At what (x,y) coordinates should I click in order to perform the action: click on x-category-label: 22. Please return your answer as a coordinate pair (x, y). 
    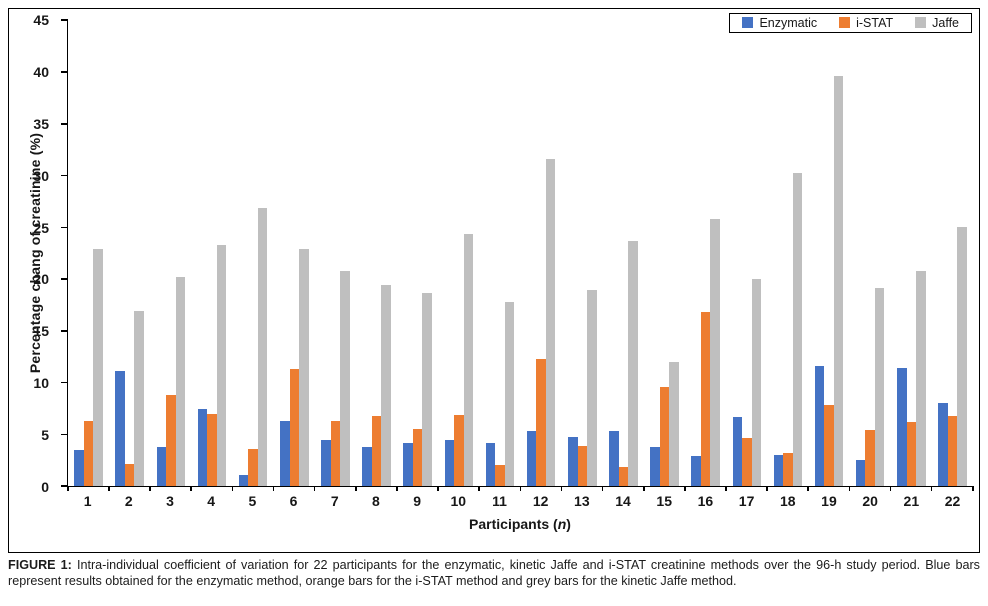
    Looking at the image, I should click on (952, 501).